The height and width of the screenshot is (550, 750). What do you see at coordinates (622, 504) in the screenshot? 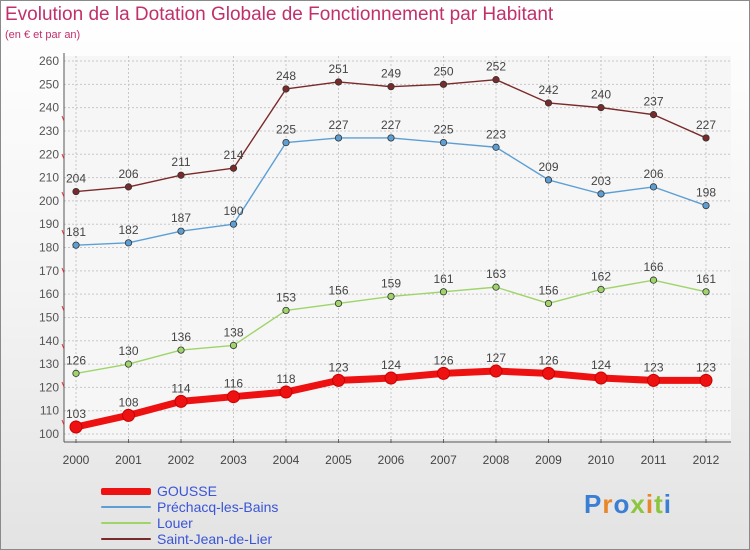
I see `logo-letter: o` at bounding box center [622, 504].